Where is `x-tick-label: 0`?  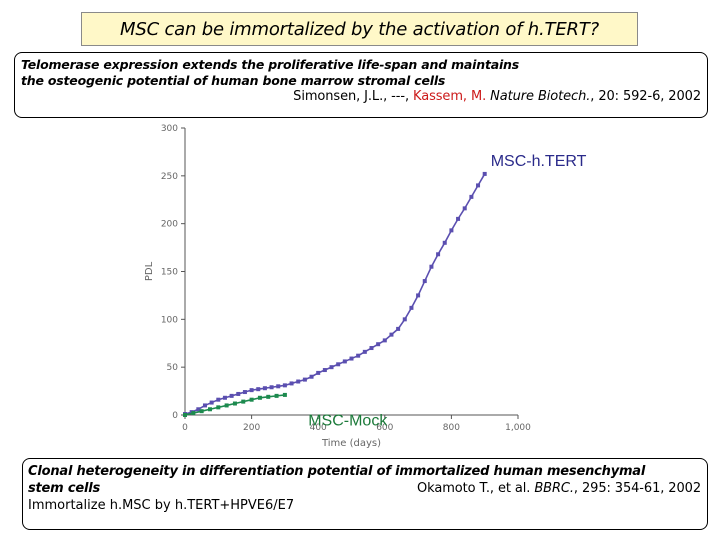
x-tick-label: 0 is located at coordinates (185, 428).